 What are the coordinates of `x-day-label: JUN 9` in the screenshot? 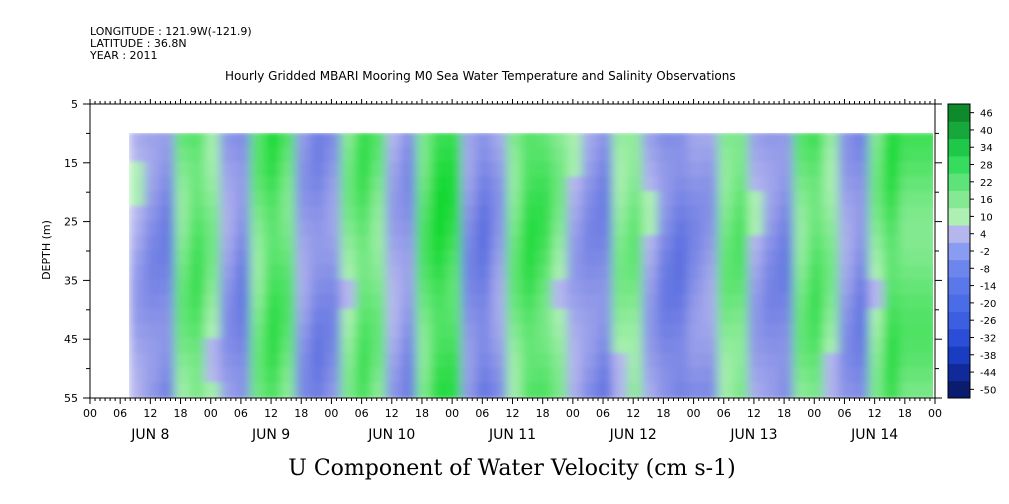 It's located at (270, 435).